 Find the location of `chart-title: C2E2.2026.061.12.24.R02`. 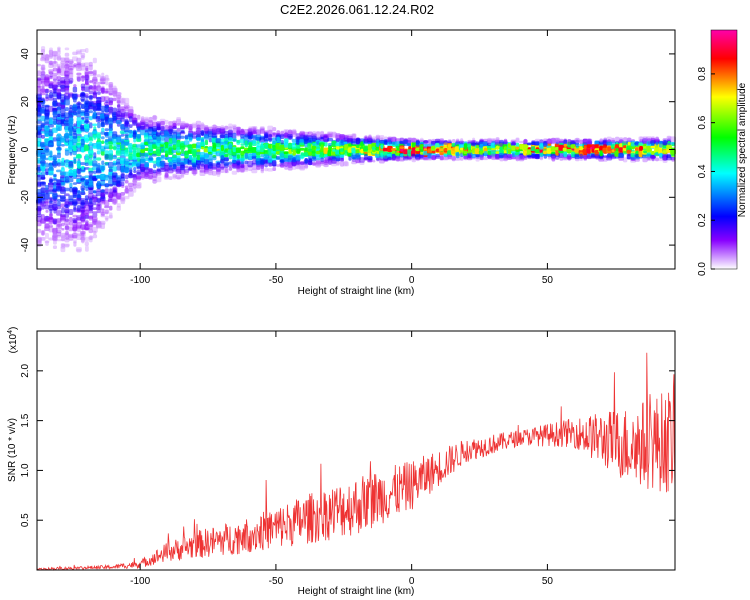

chart-title: C2E2.2026.061.12.24.R02 is located at coordinates (357, 9).